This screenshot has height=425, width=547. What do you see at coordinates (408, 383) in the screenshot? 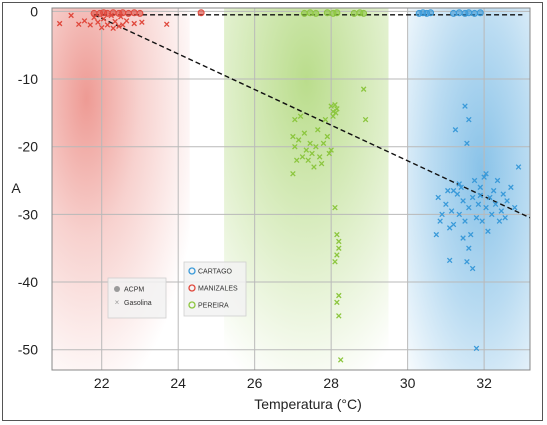
I see `x-tick-label: 30` at bounding box center [408, 383].